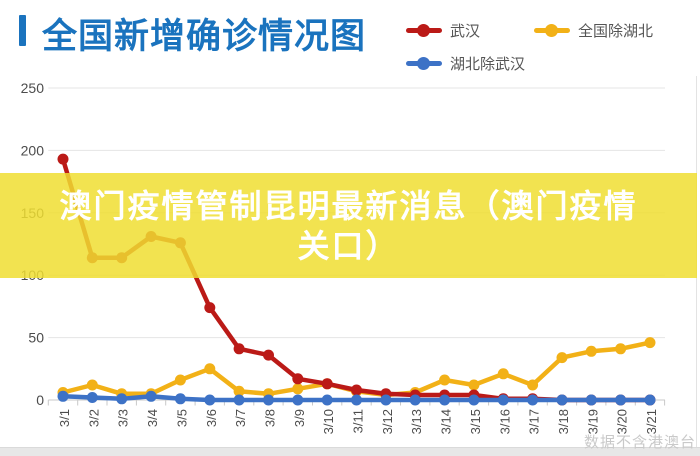 This screenshot has width=700, height=456. Describe the element at coordinates (93, 418) in the screenshot. I see `x-axis-label: 3/2` at that location.